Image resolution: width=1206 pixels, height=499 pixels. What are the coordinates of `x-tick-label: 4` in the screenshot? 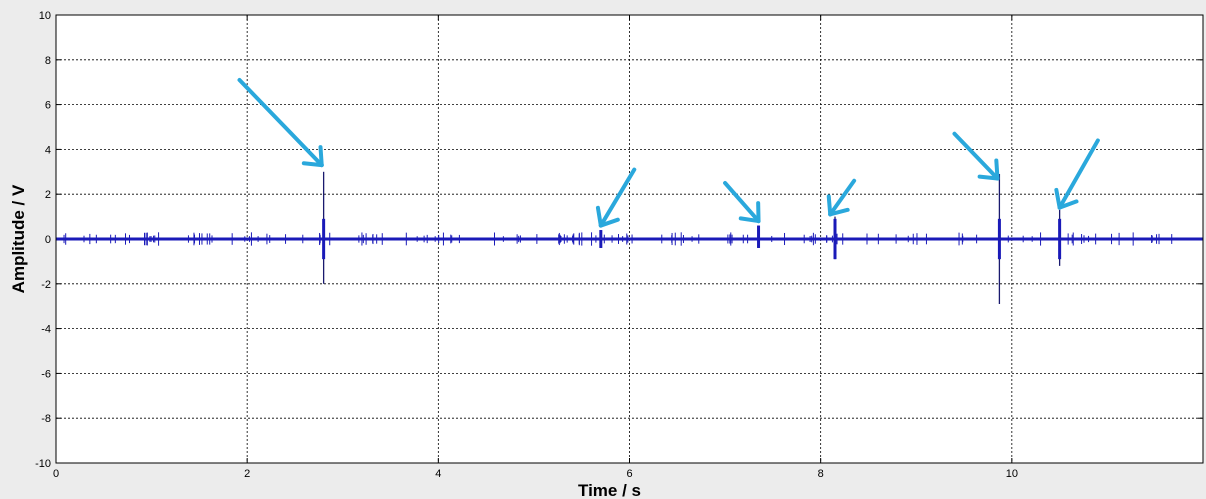 It's located at (438, 474).